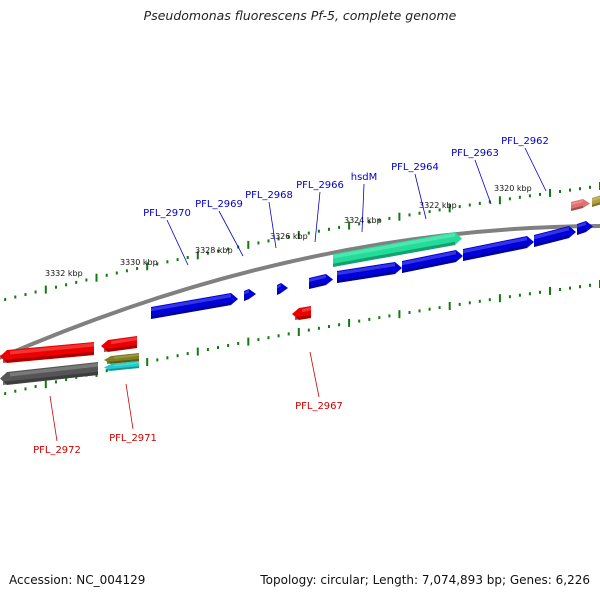 The width and height of the screenshot is (600, 600). What do you see at coordinates (581, 232) in the screenshot?
I see `gene-arrow-b-shadow` at bounding box center [581, 232].